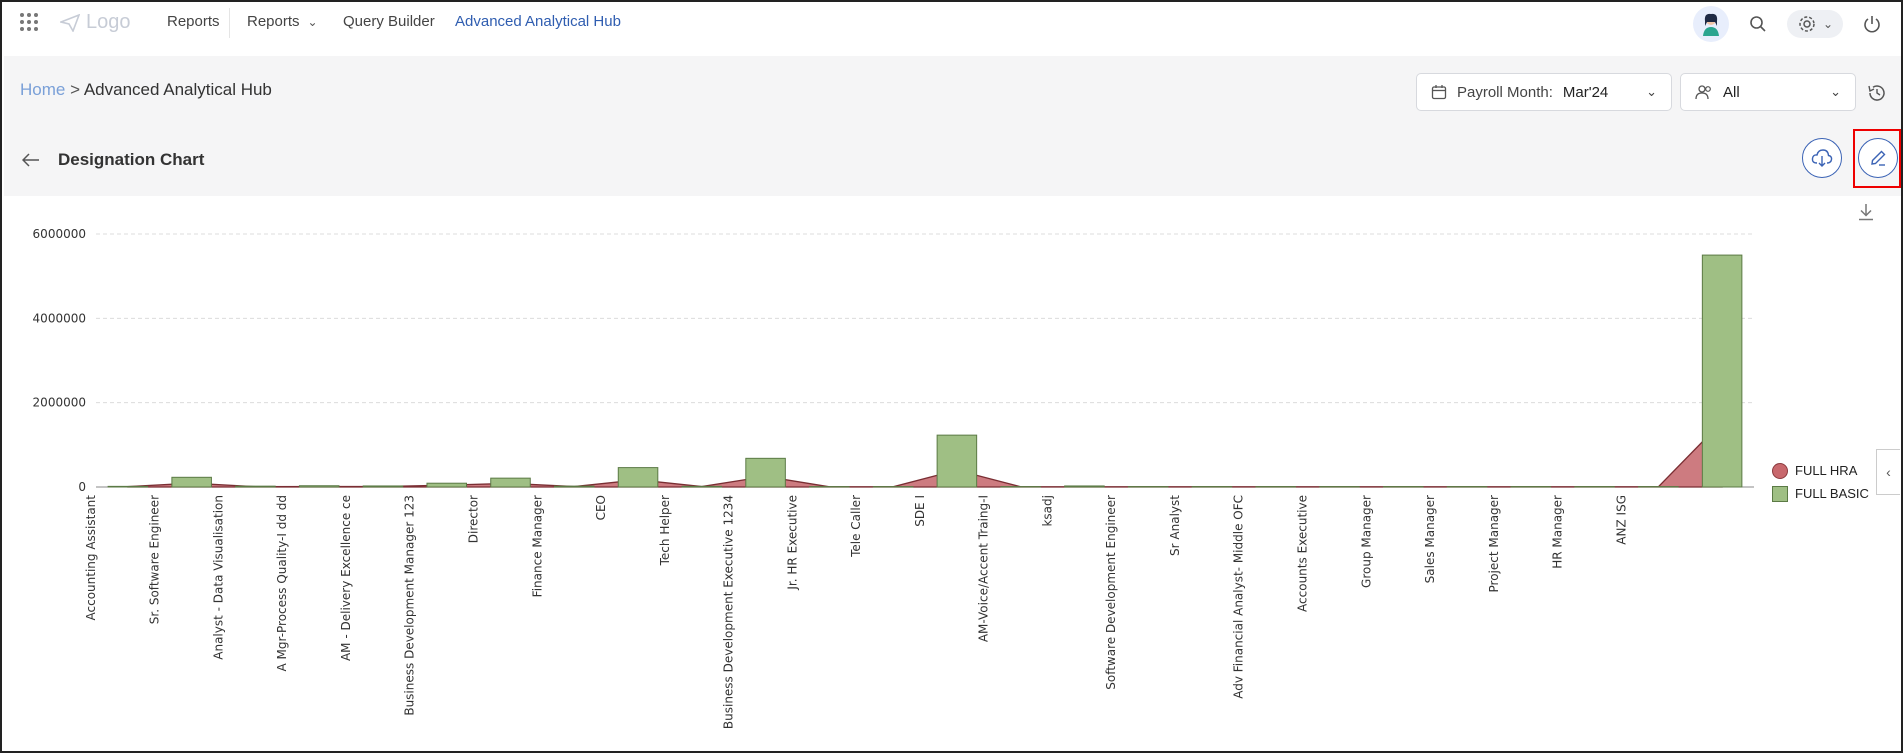 The width and height of the screenshot is (1903, 753). What do you see at coordinates (1303, 553) in the screenshot?
I see `x-tick-label: Accounts Executive` at bounding box center [1303, 553].